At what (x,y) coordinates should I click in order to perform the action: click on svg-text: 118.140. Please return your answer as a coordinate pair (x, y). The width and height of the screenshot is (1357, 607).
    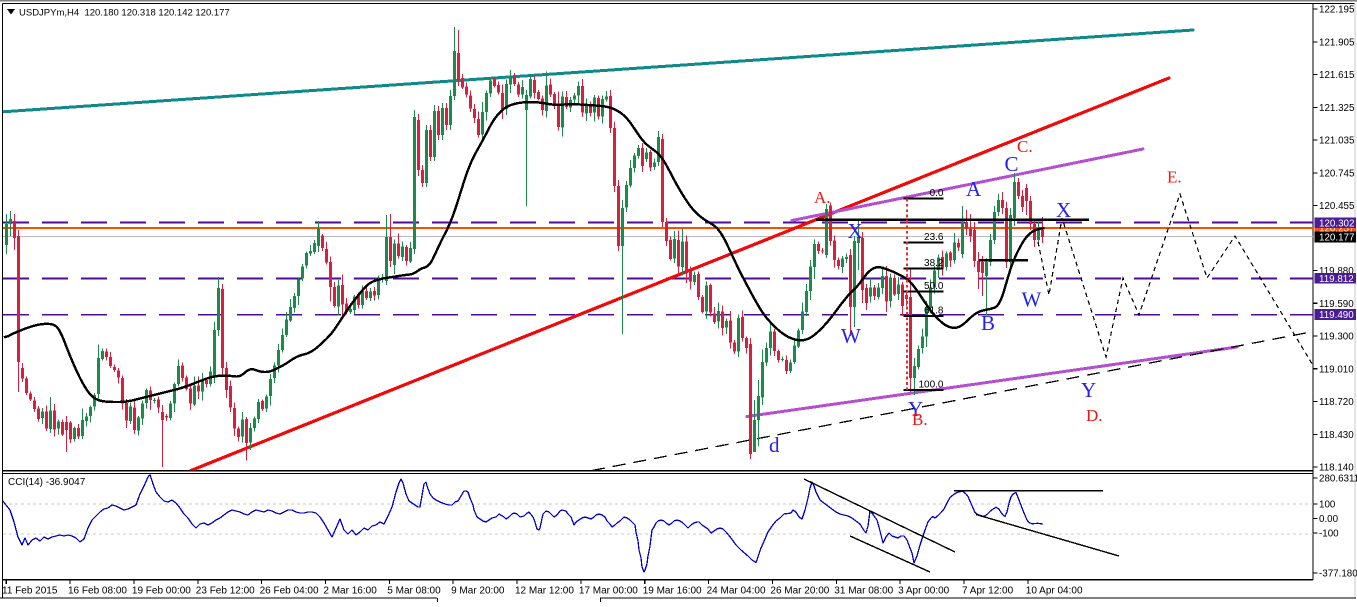
    Looking at the image, I should click on (1336, 468).